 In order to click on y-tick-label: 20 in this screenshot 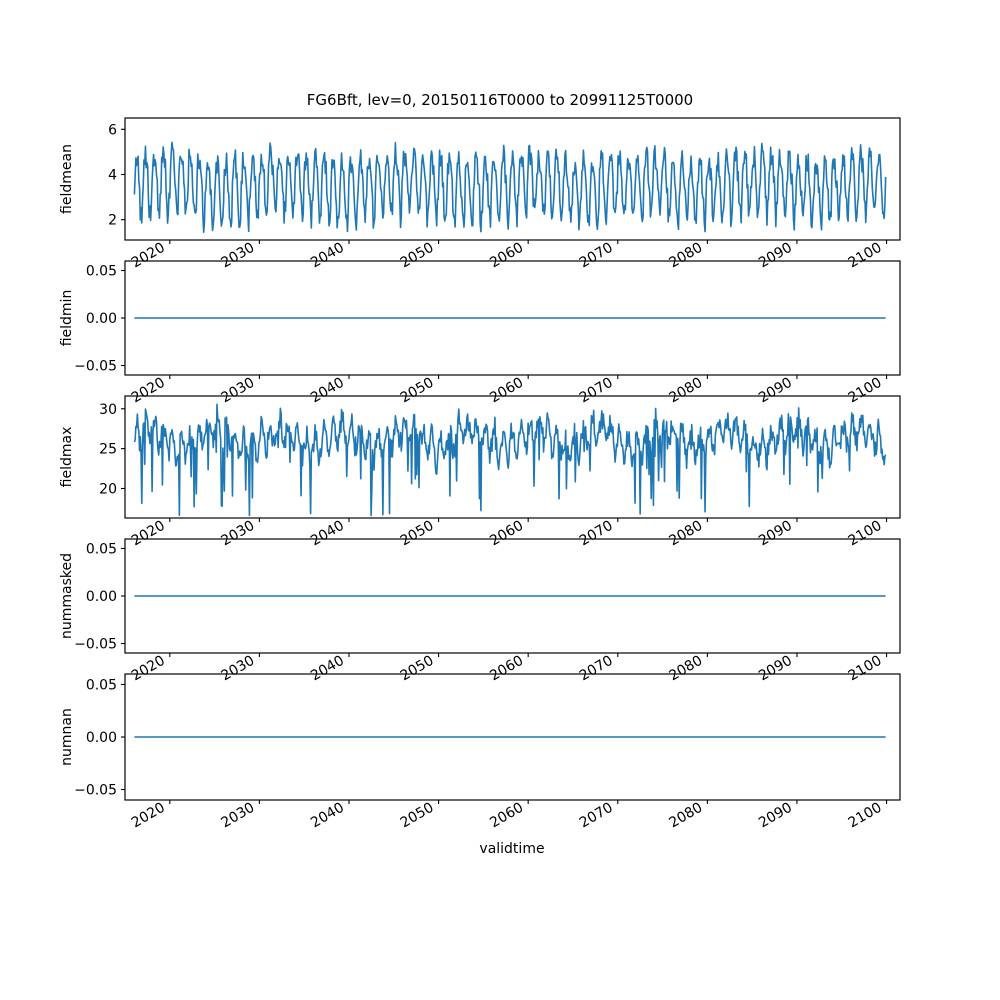, I will do `click(108, 489)`.